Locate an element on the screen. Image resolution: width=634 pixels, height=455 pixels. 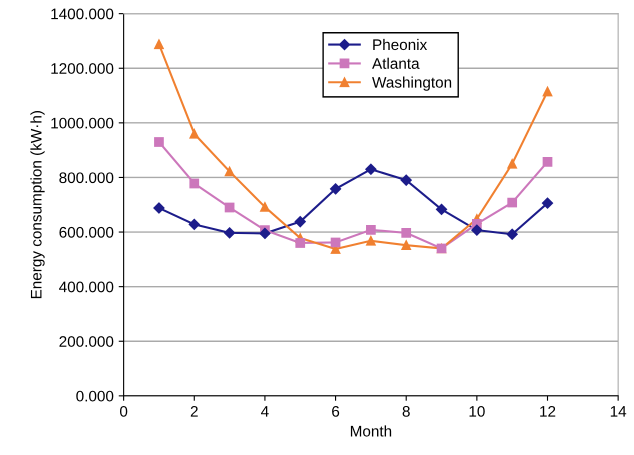
y-tick-label: 600.000 is located at coordinates (86, 232).